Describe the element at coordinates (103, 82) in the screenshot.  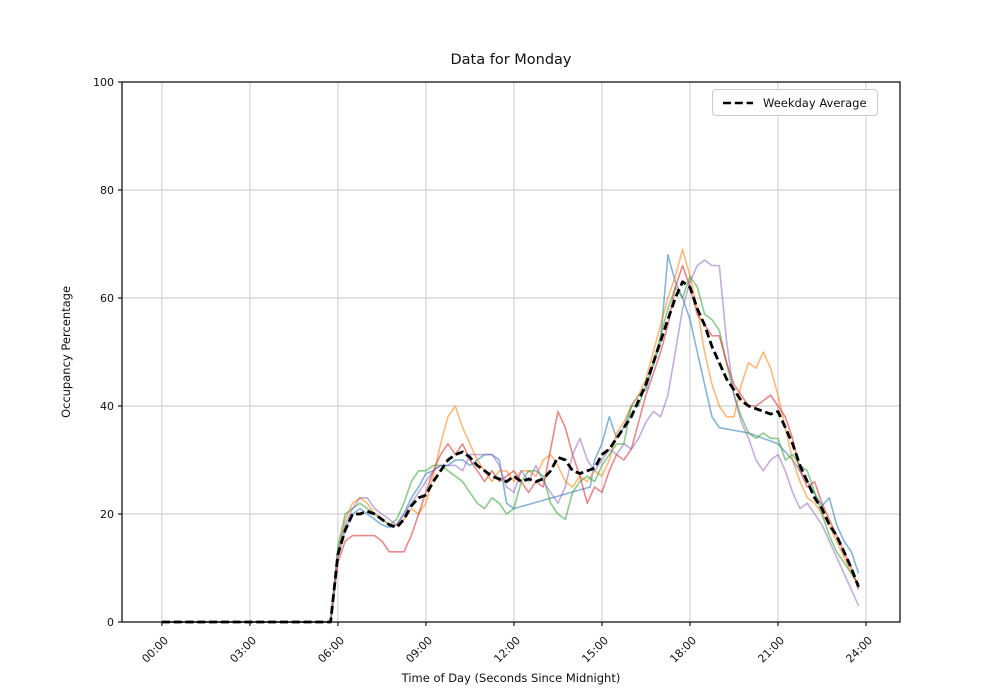
I see `y-tick-label: 100` at that location.